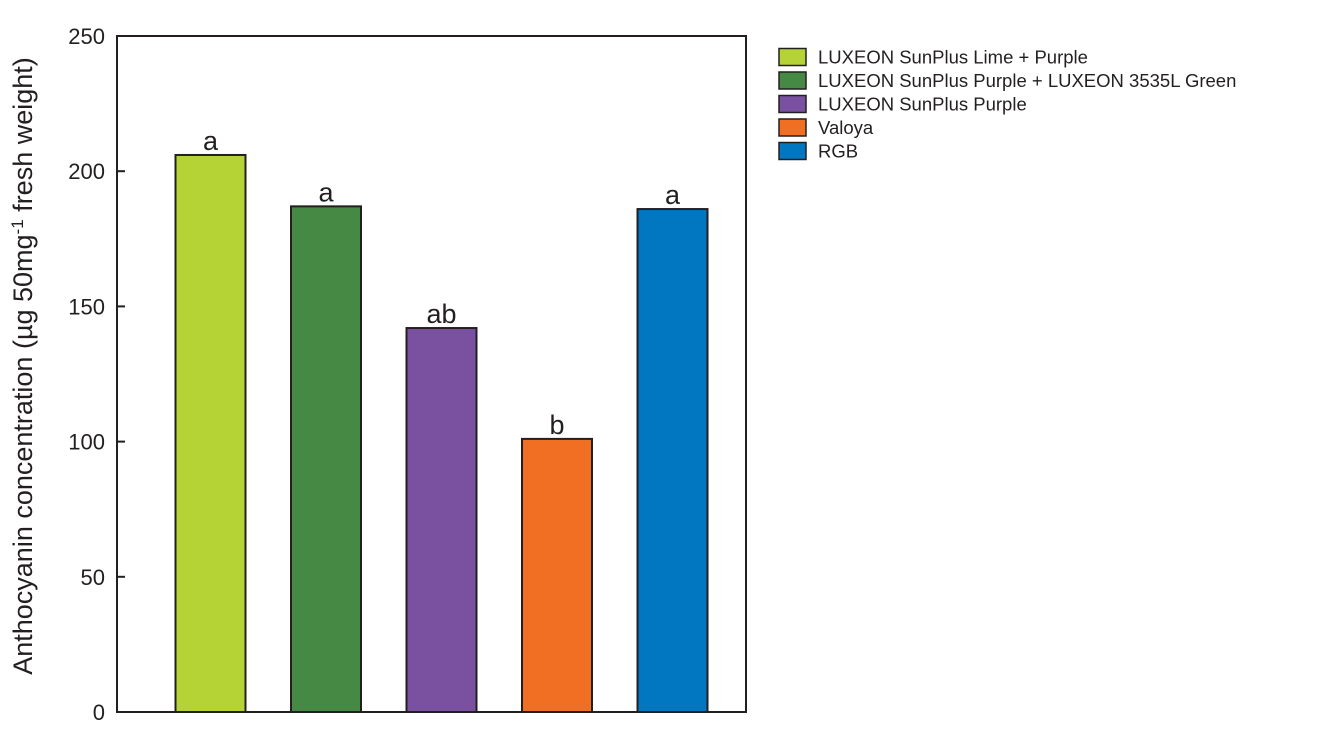 The height and width of the screenshot is (742, 1317). Describe the element at coordinates (838, 151) in the screenshot. I see `legend-label: RGB` at that location.